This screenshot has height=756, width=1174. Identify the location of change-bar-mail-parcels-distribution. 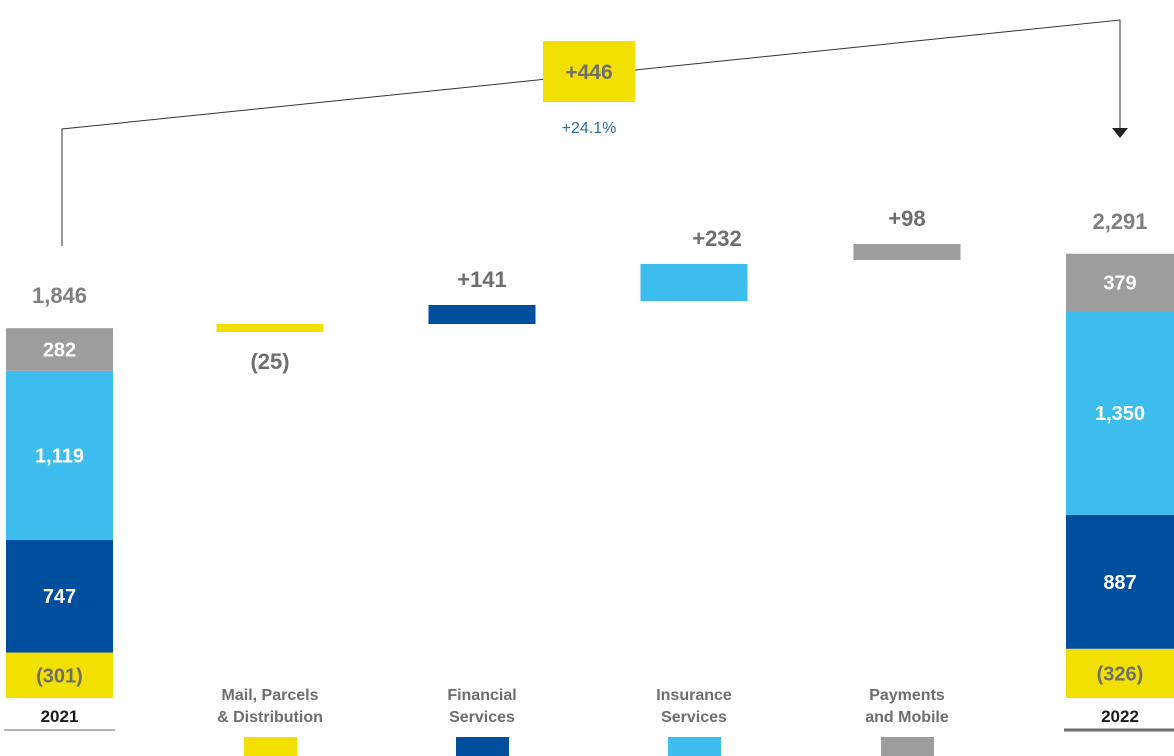
(270, 328).